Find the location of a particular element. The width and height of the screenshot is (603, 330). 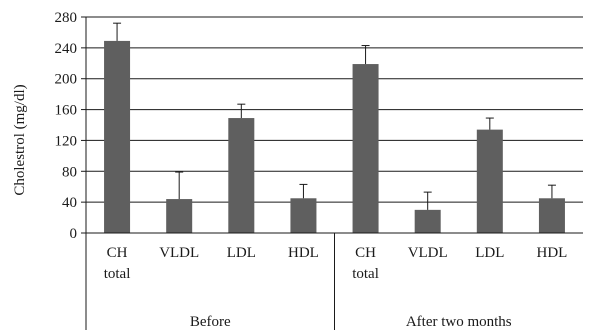

y-axis-label: Cholestrol (mg/dl) is located at coordinates (20, 139).